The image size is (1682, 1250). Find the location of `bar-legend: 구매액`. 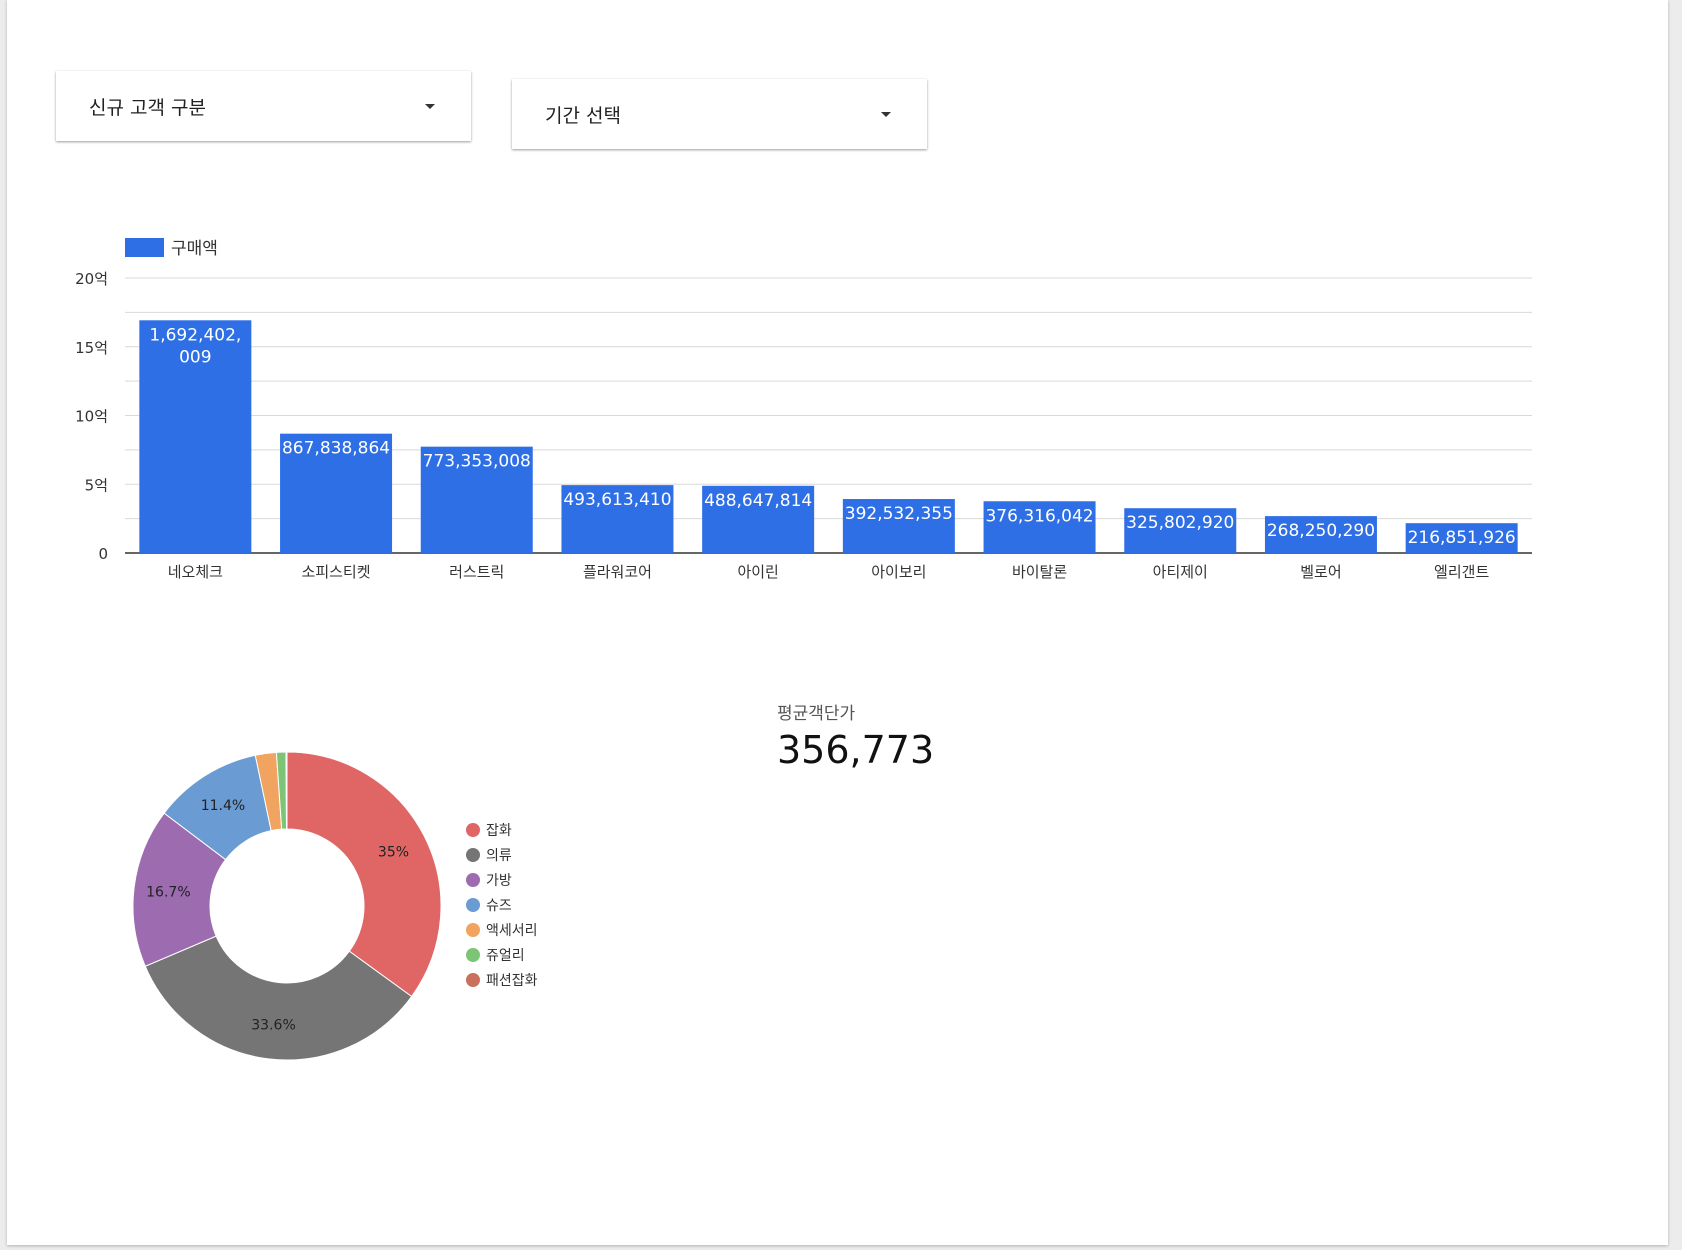

bar-legend: 구매액 is located at coordinates (171, 248).